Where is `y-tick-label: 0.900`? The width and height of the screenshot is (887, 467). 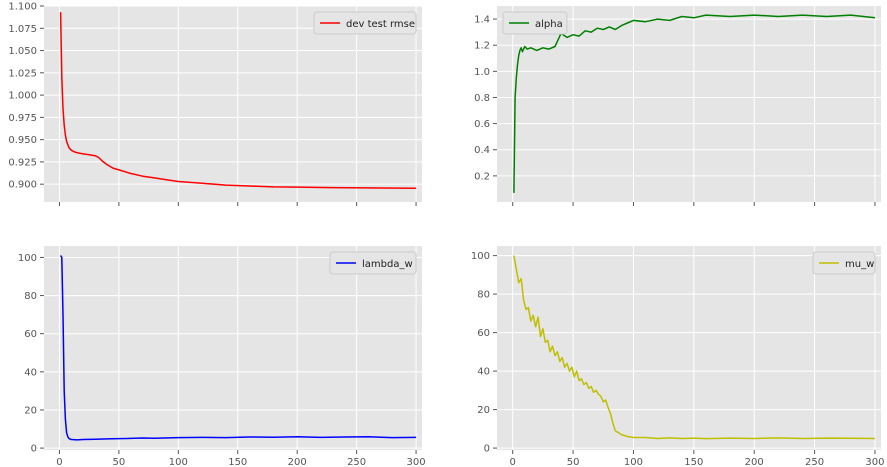
y-tick-label: 0.900 is located at coordinates (22, 185).